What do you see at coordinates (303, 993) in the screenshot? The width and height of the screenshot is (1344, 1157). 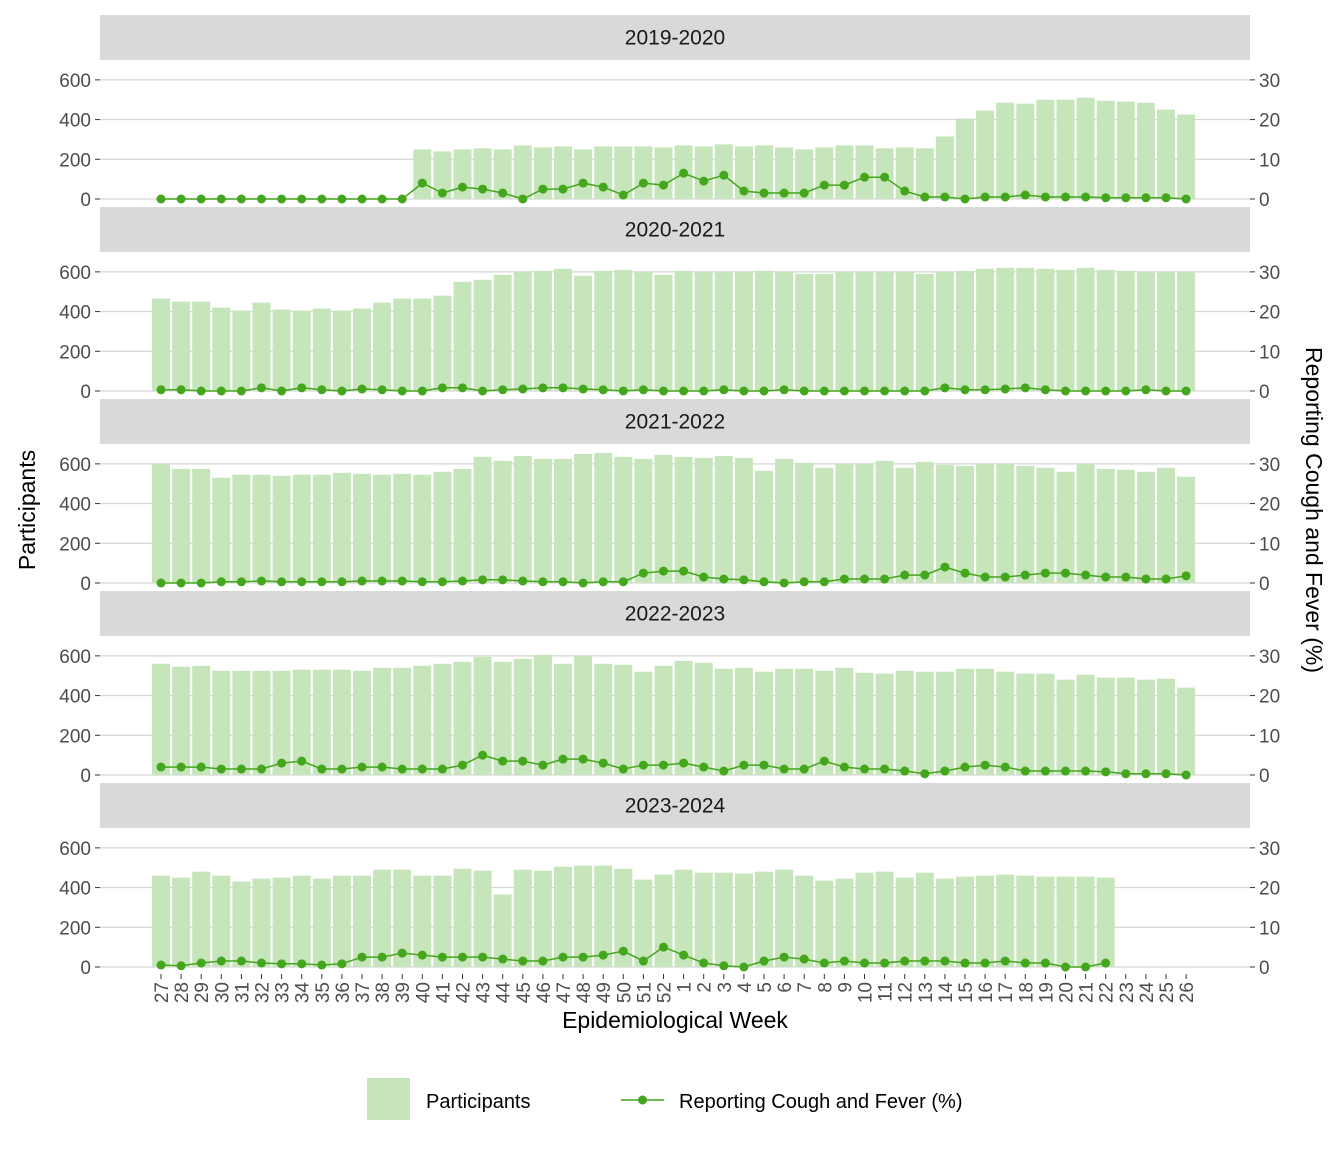 I see `x-tick-label: 34` at bounding box center [303, 993].